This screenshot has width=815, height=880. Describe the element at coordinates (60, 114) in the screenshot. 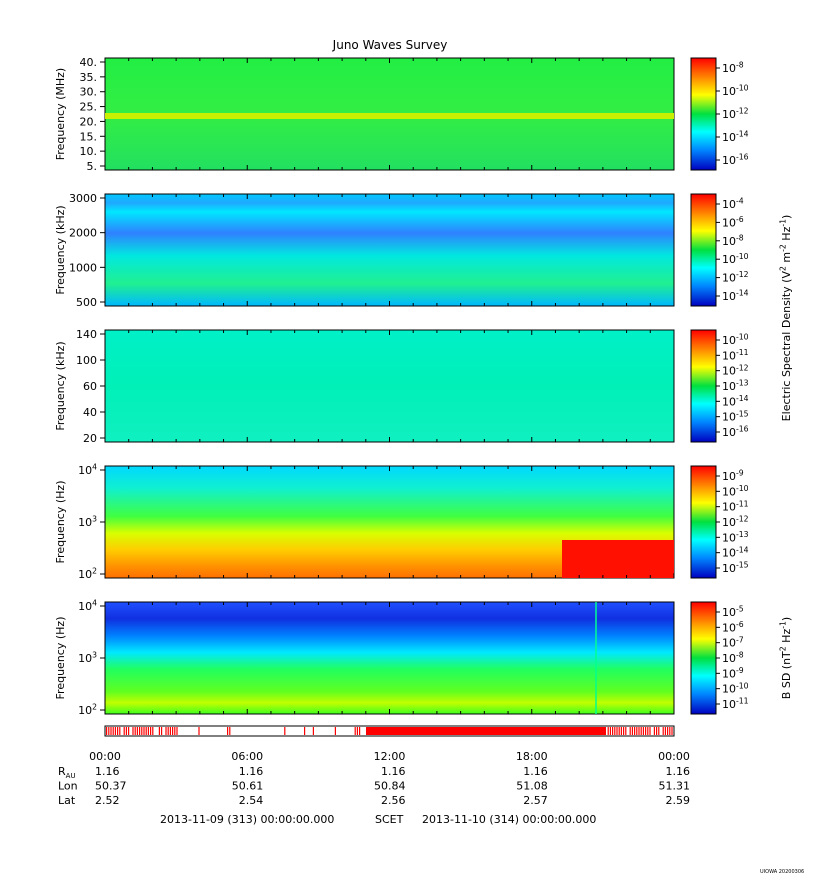

I see `y-axis-label: Frequency (MHz)` at that location.